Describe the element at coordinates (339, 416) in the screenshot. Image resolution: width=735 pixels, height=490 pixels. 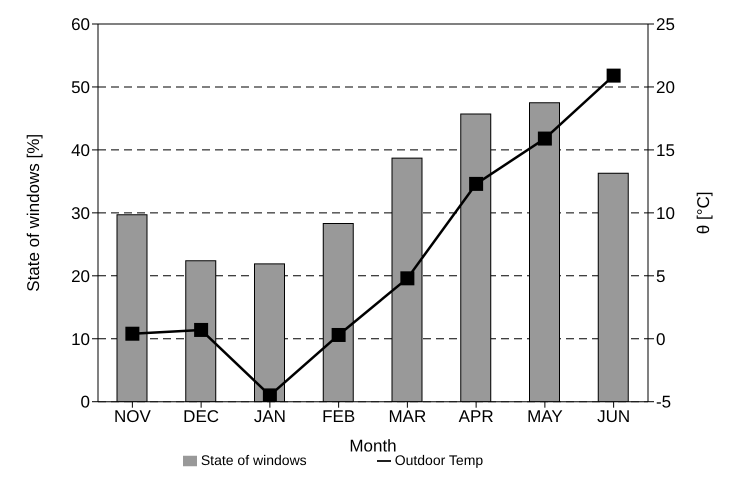
I see `x-tick-label: FEB` at that location.